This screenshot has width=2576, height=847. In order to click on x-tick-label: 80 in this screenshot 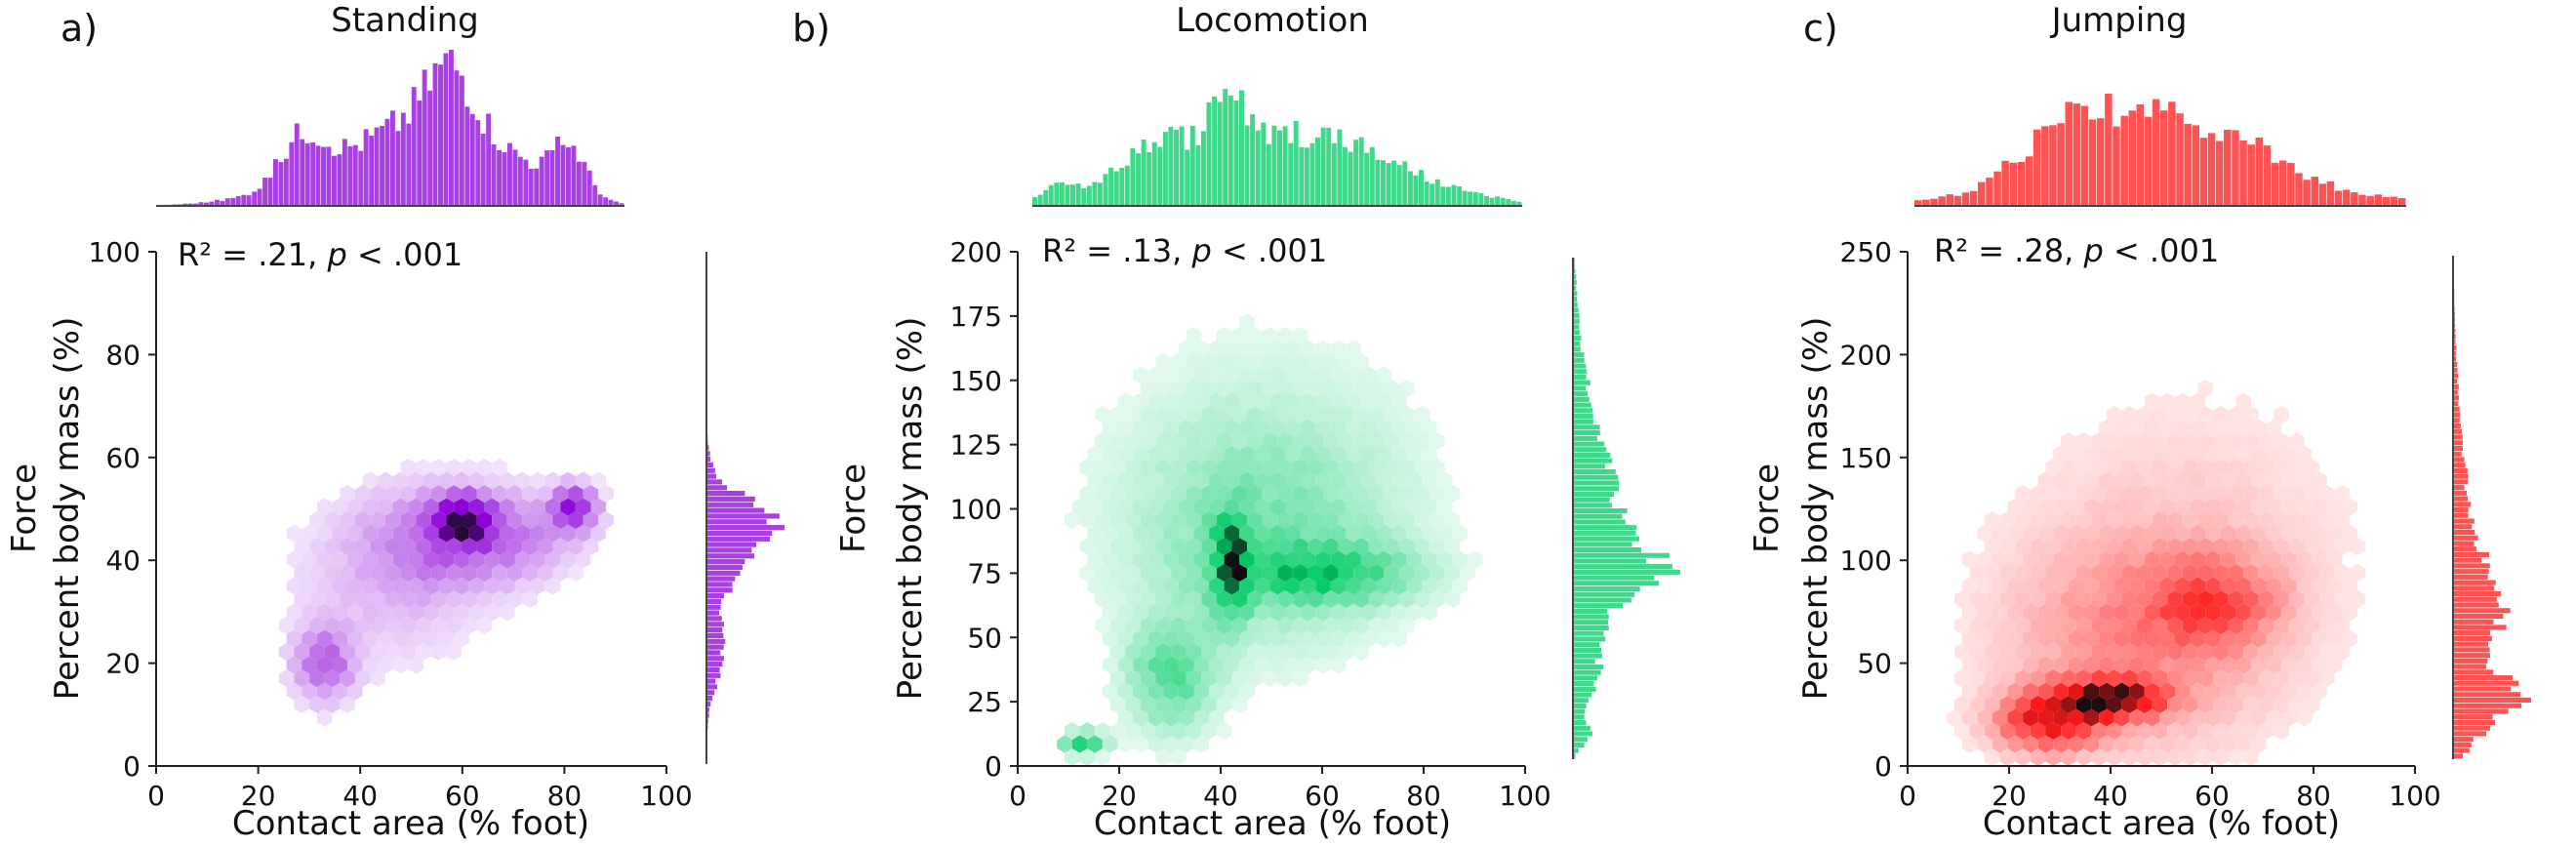, I will do `click(2313, 796)`.